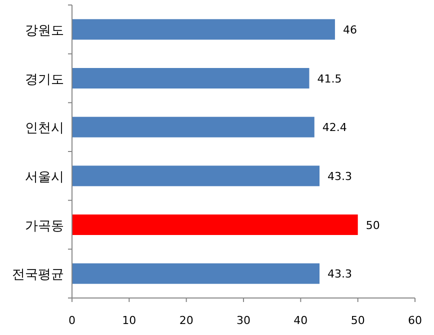  I want to click on x-tick-label: 20, so click(186, 320).